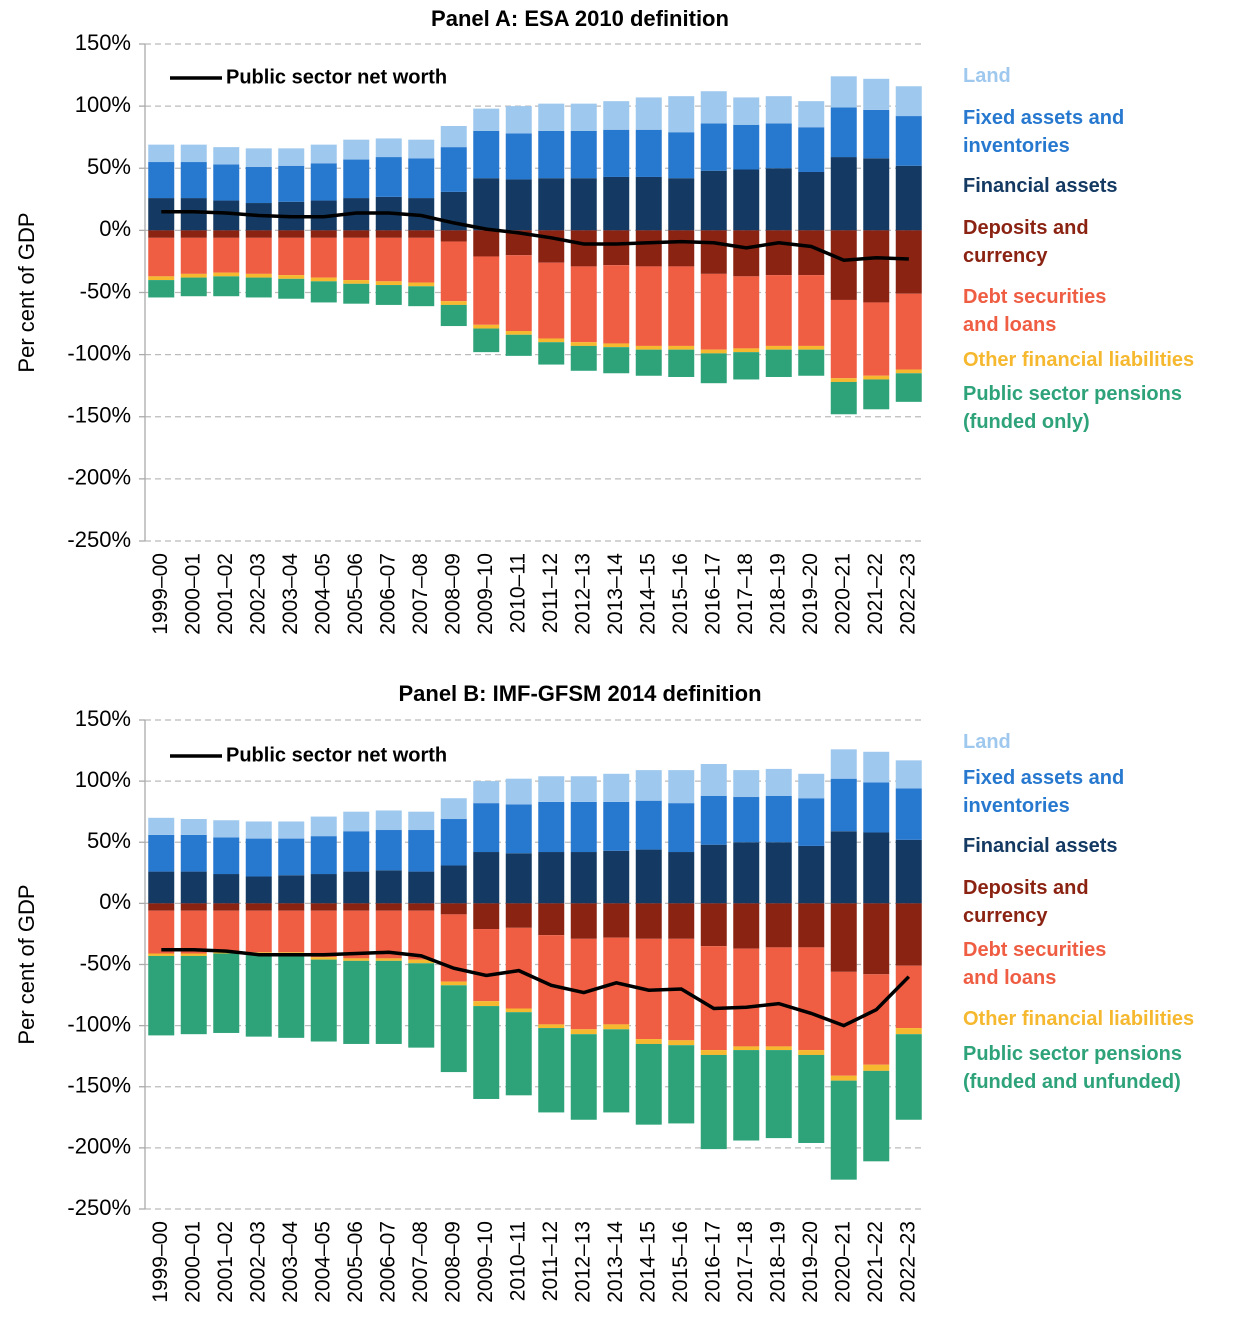  I want to click on x-tick-label: 2020–21, so click(842, 594).